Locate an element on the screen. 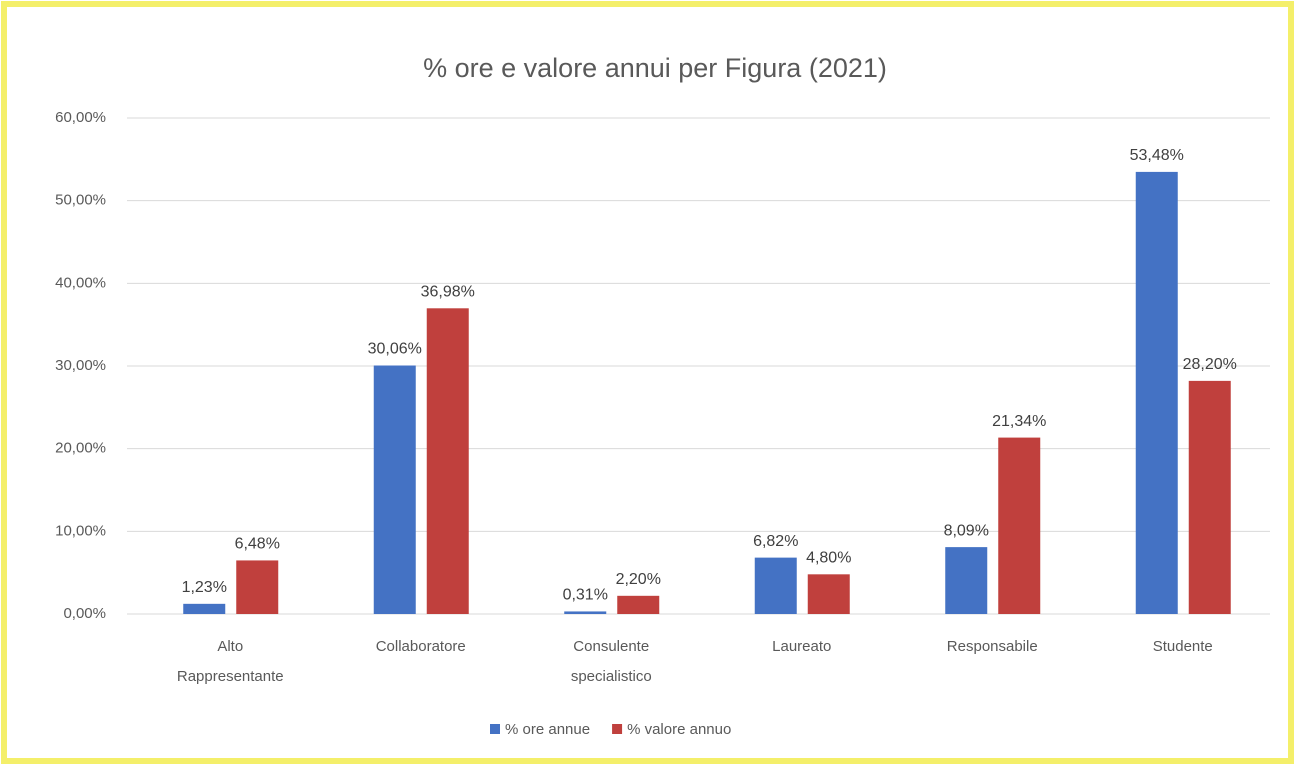  x-tick-line: Studente is located at coordinates (1183, 646).